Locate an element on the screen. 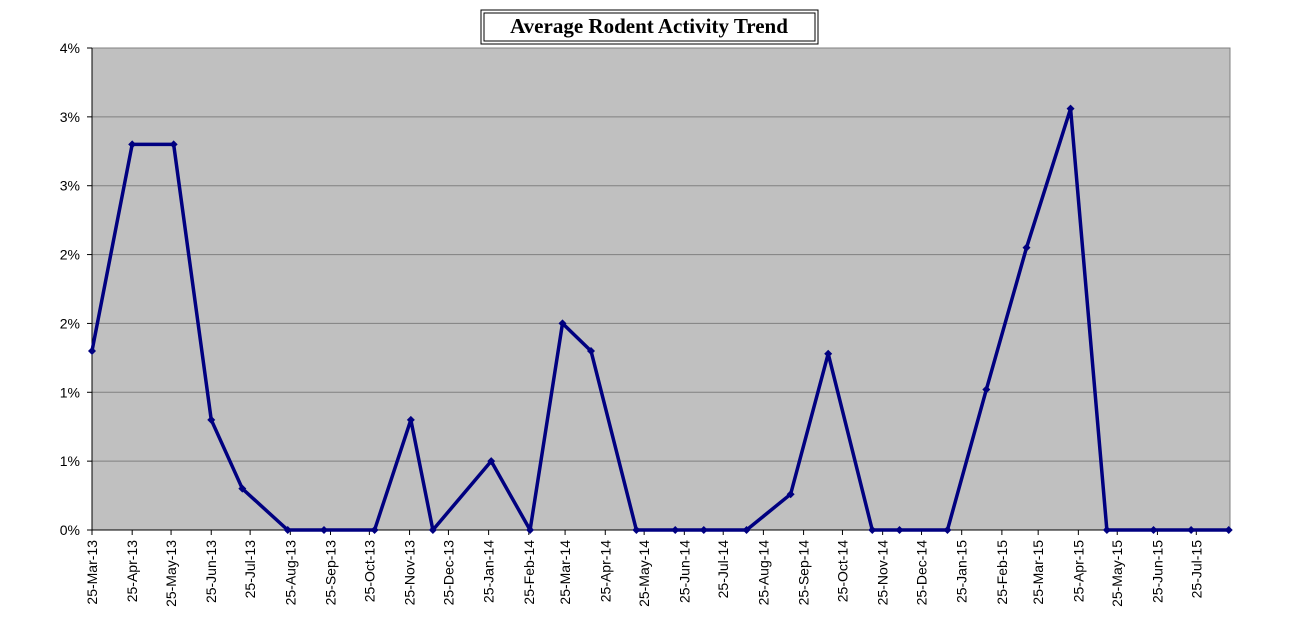 The height and width of the screenshot is (638, 1314). x-tick-label: 25-Jul-13 is located at coordinates (250, 569).